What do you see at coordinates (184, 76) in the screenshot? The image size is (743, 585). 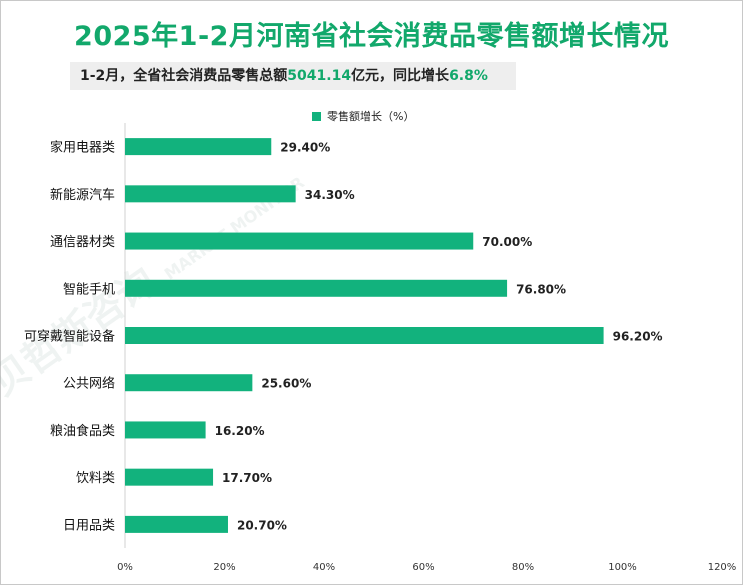 I see `summary-prefix: 1-2月，全省社会消费品零售总额` at bounding box center [184, 76].